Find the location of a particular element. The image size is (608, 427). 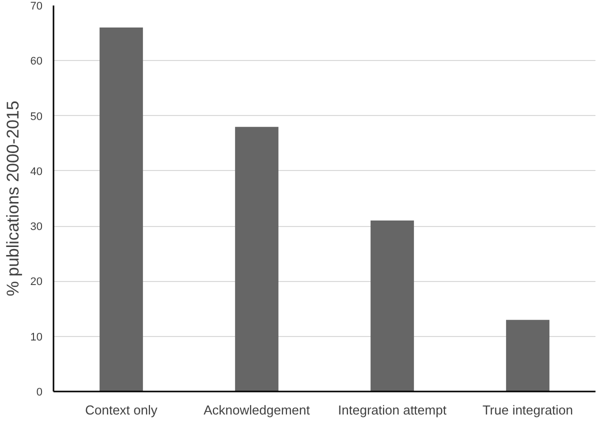

x-tick-label: Acknowledgement is located at coordinates (257, 410).